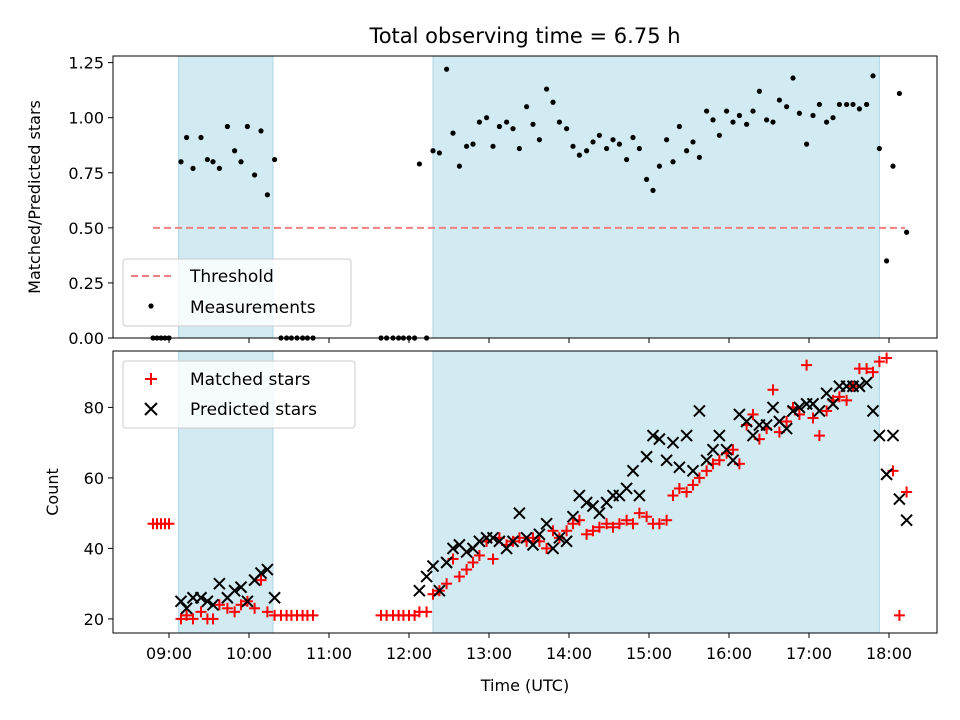 This screenshot has width=960, height=720. I want to click on ratio-legend: Threshold Measurements, so click(237, 292).